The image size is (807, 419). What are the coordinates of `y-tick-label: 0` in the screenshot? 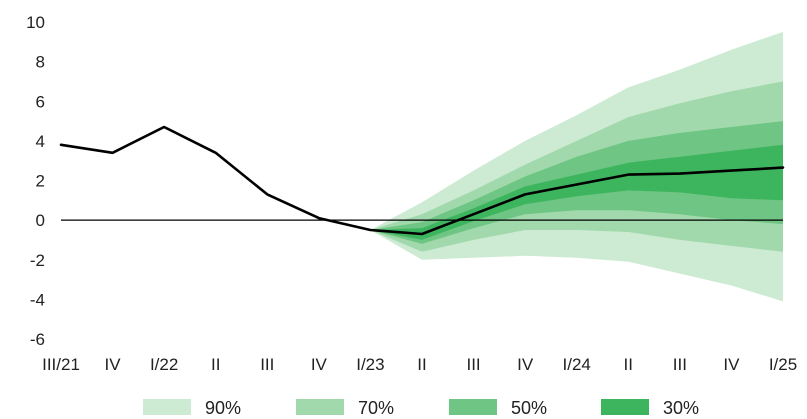 It's located at (40, 220).